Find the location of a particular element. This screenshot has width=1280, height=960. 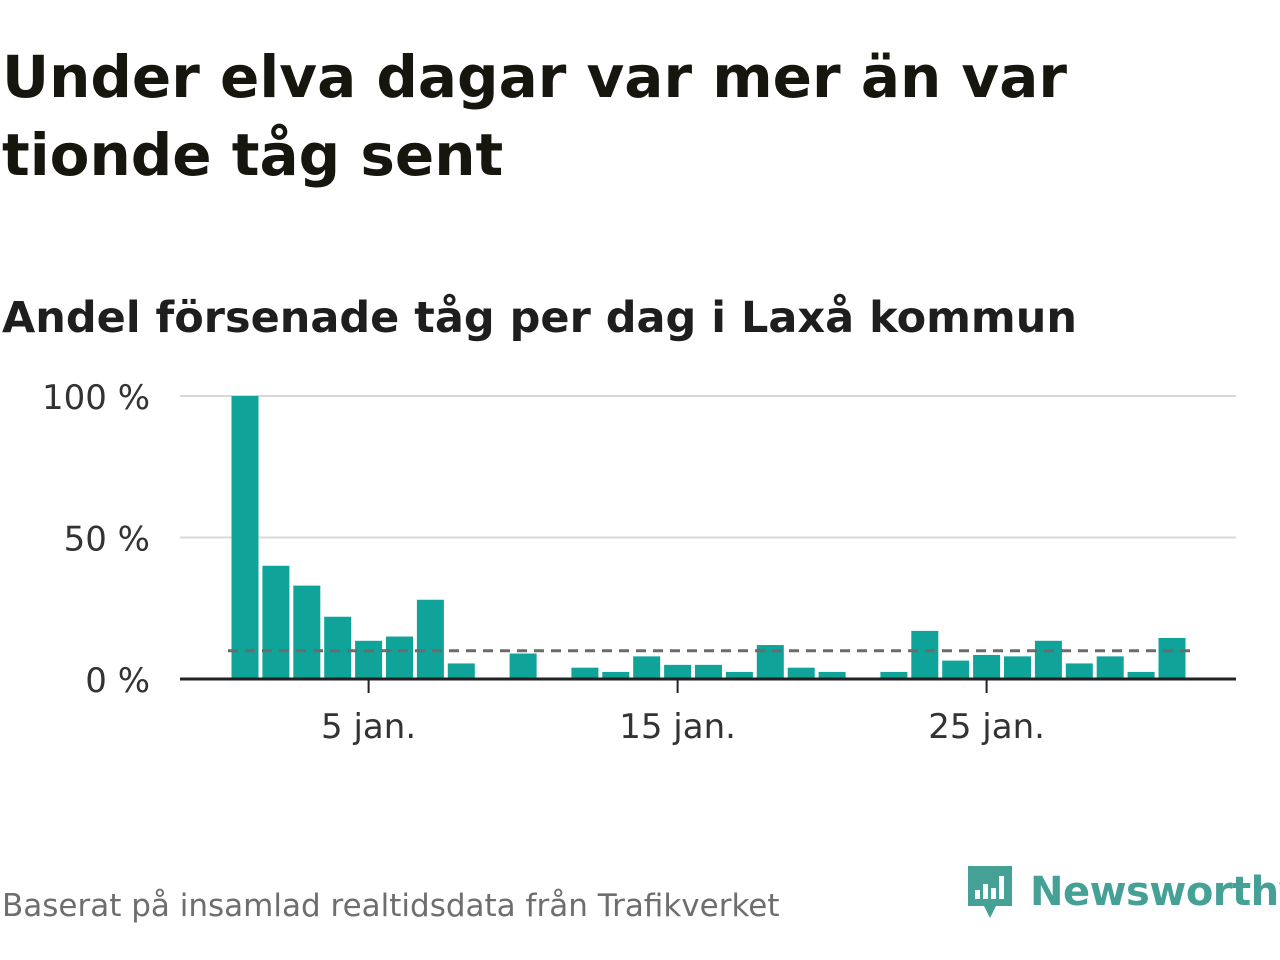

x-tick-label: 15 jan. is located at coordinates (677, 727).